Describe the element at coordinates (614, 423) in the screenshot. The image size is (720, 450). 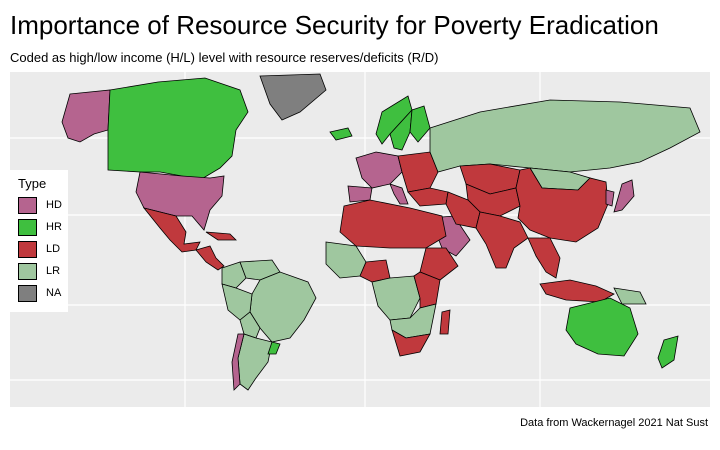
I see `data-source-caption: Data from Wackernagel 2021 Nat Sust` at that location.